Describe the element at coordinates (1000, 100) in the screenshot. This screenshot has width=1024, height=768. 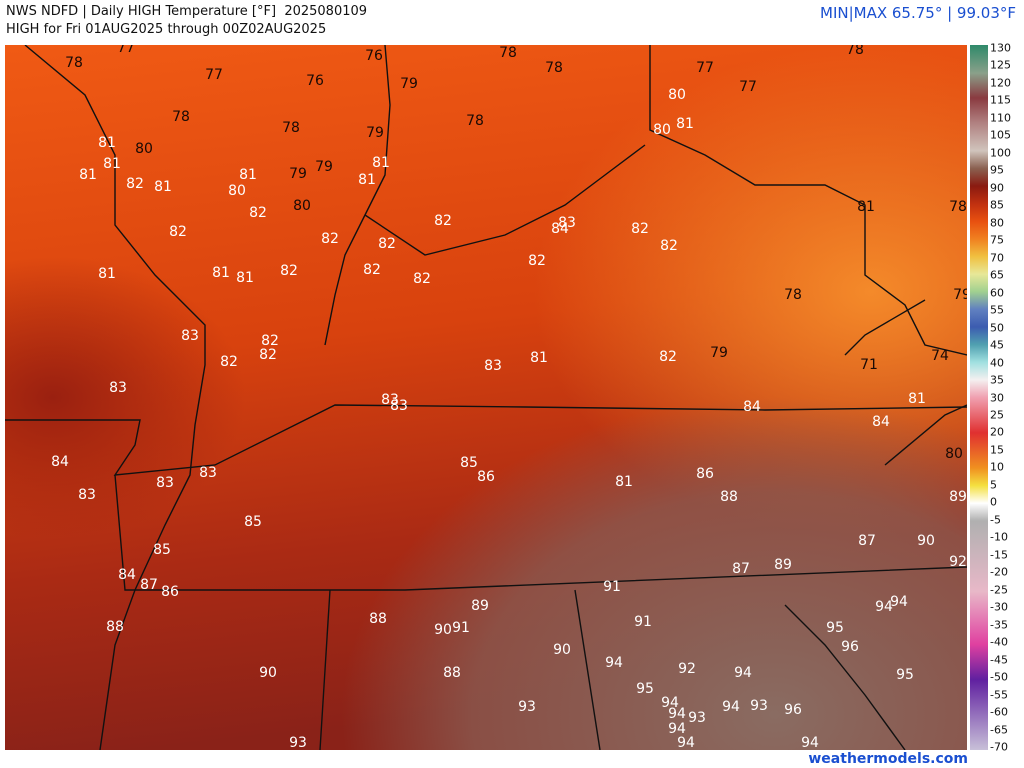
I see `color-bar-label: 115` at that location.